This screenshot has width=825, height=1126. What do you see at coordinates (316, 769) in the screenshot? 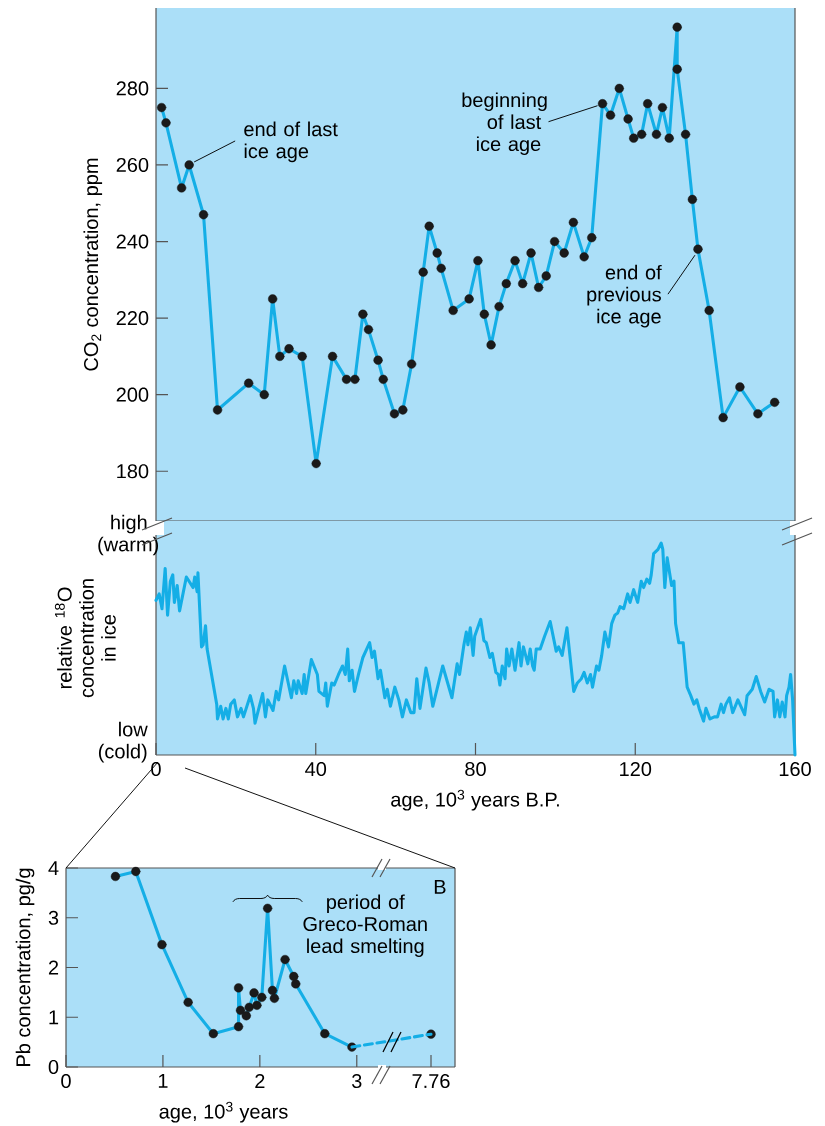
I see `x-tick-label: 40` at bounding box center [316, 769].